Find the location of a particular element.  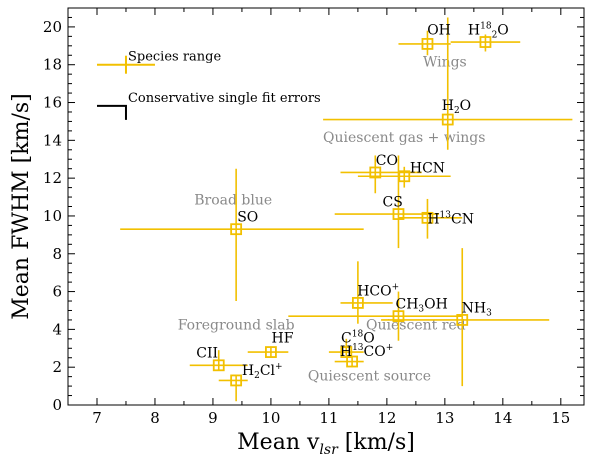

region-label: Broad blue is located at coordinates (233, 201).